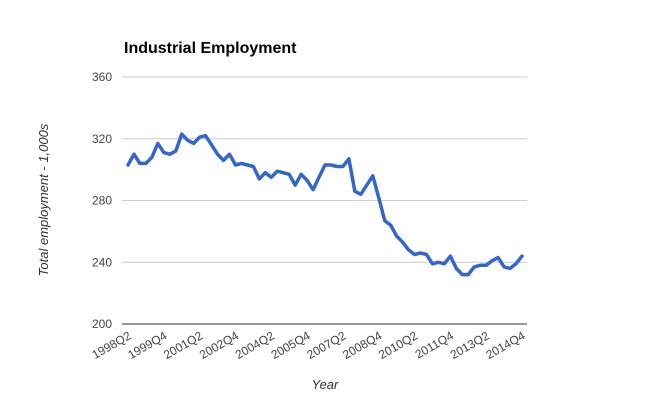 Image resolution: width=650 pixels, height=402 pixels. I want to click on x-tick-label: 2005Q4, so click(291, 345).